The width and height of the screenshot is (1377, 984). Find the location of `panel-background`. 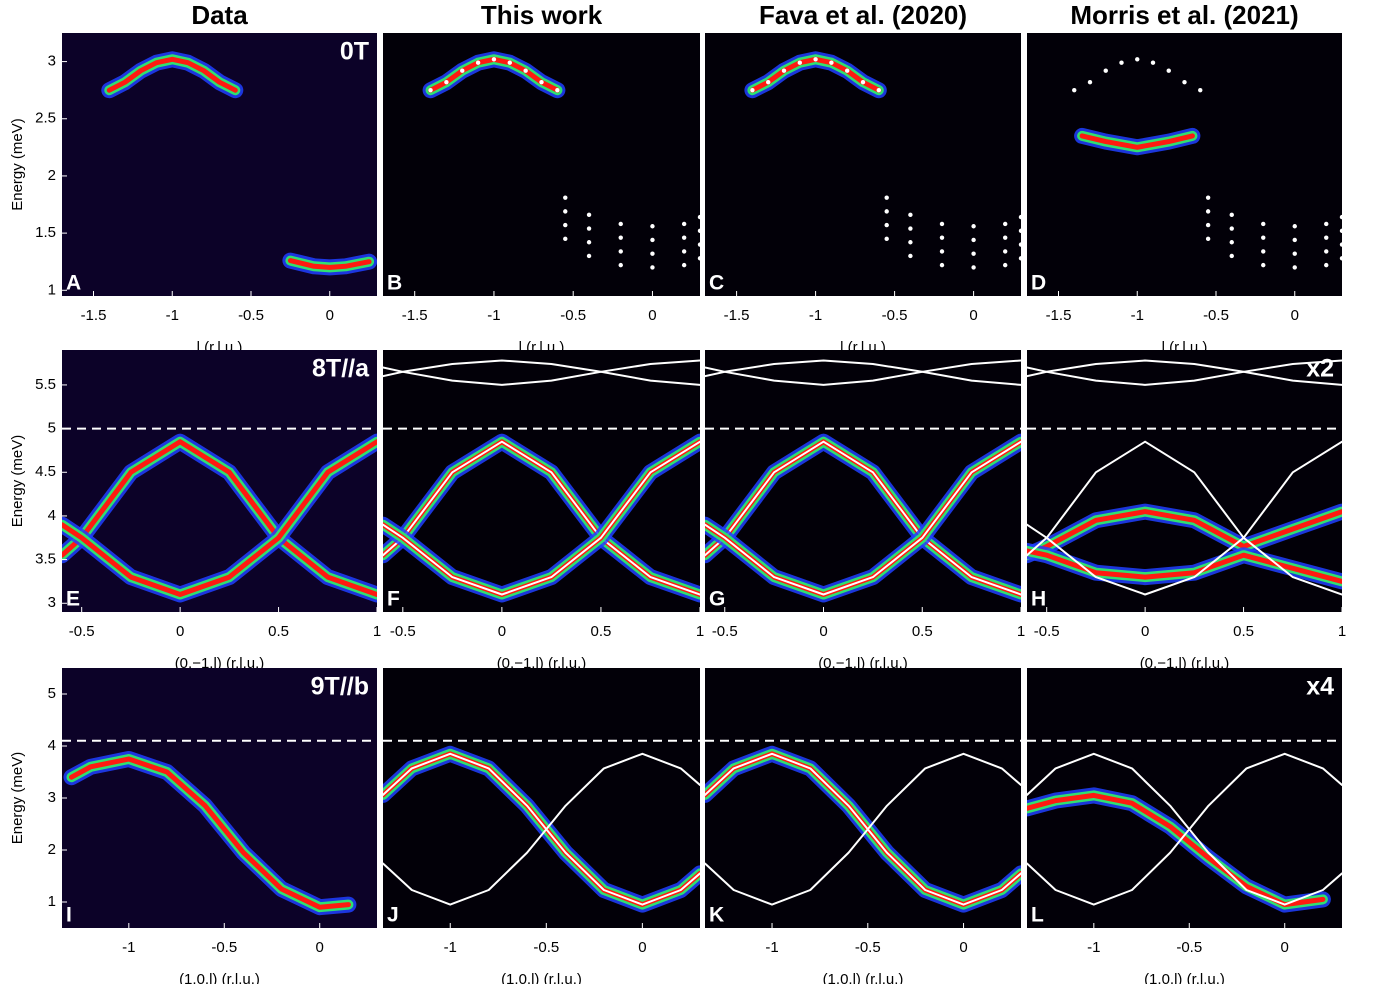

panel-background is located at coordinates (1184, 164).